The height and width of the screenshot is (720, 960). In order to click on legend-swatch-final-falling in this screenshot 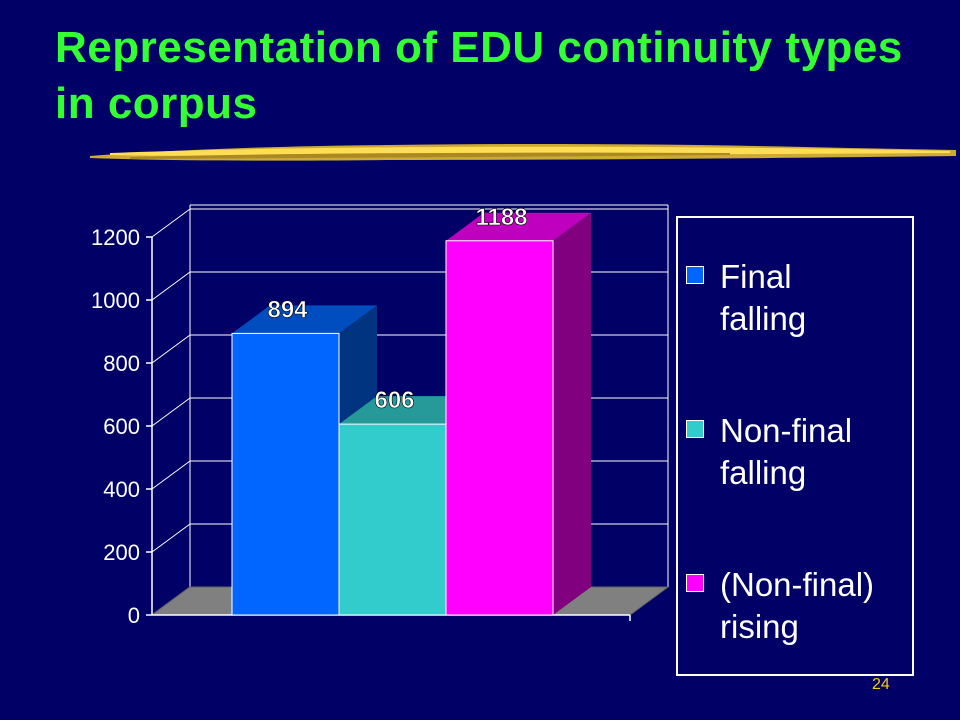, I will do `click(695, 275)`.